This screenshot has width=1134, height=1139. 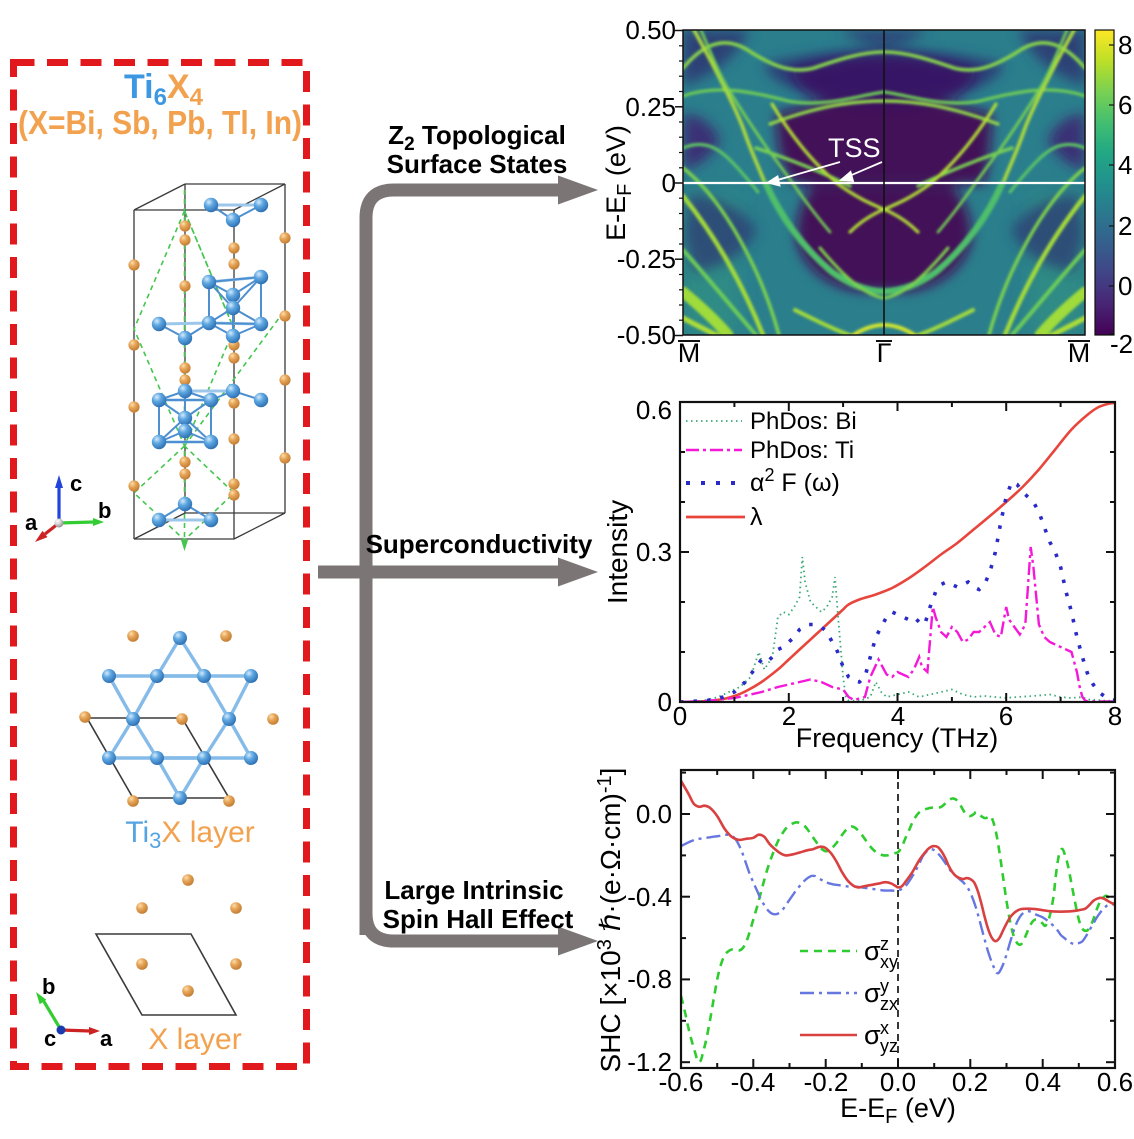 I want to click on svg-text: -0.50, so click(x=646, y=335).